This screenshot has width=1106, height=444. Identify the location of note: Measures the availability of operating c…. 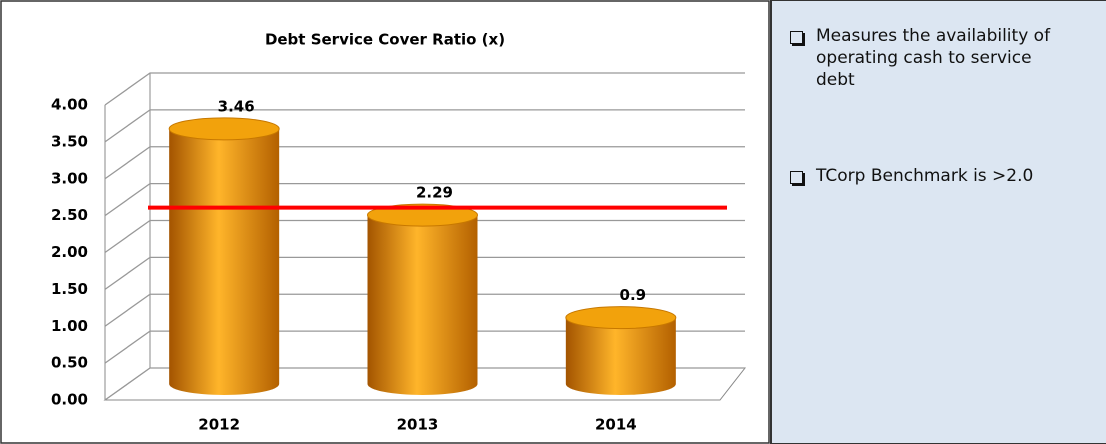
(933, 58).